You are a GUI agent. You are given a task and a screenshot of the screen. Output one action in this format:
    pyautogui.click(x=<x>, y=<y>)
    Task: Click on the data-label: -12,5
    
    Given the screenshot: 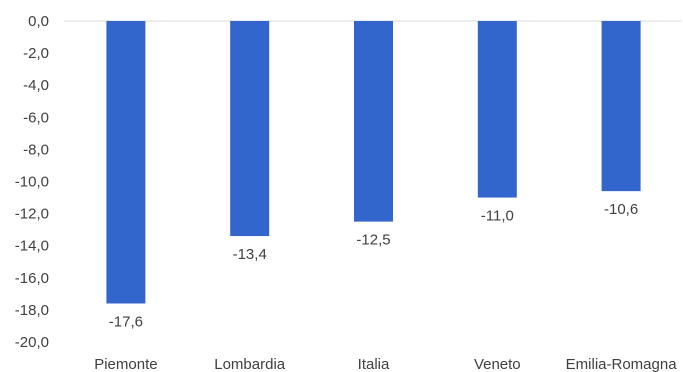 What is the action you would take?
    pyautogui.click(x=373, y=240)
    